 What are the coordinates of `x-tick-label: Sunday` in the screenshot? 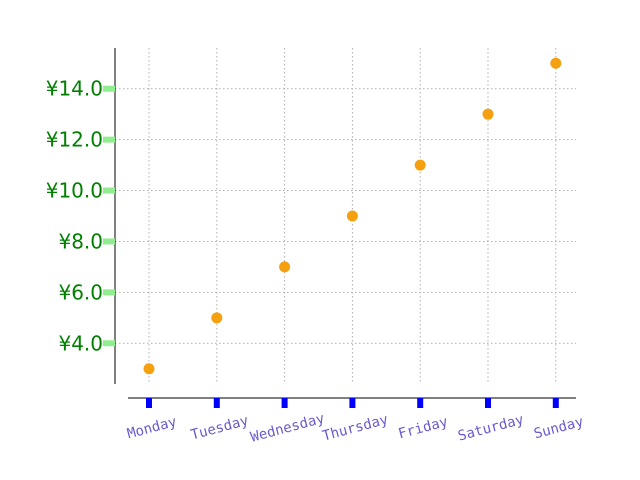 It's located at (558, 428).